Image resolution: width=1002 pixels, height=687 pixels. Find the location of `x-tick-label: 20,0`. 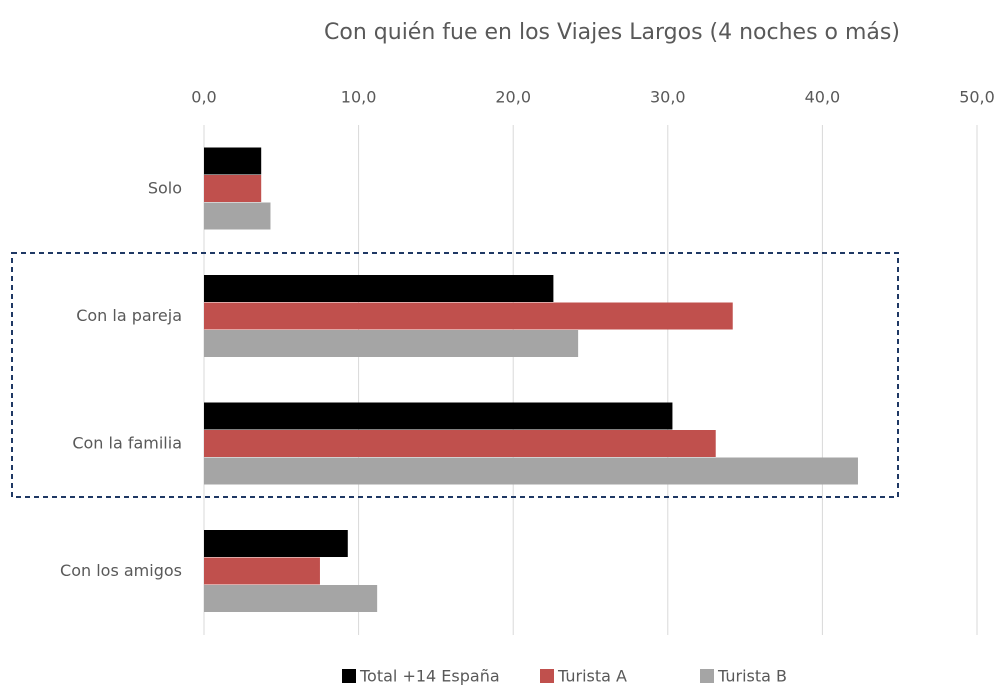

x-tick-label: 20,0 is located at coordinates (513, 97).